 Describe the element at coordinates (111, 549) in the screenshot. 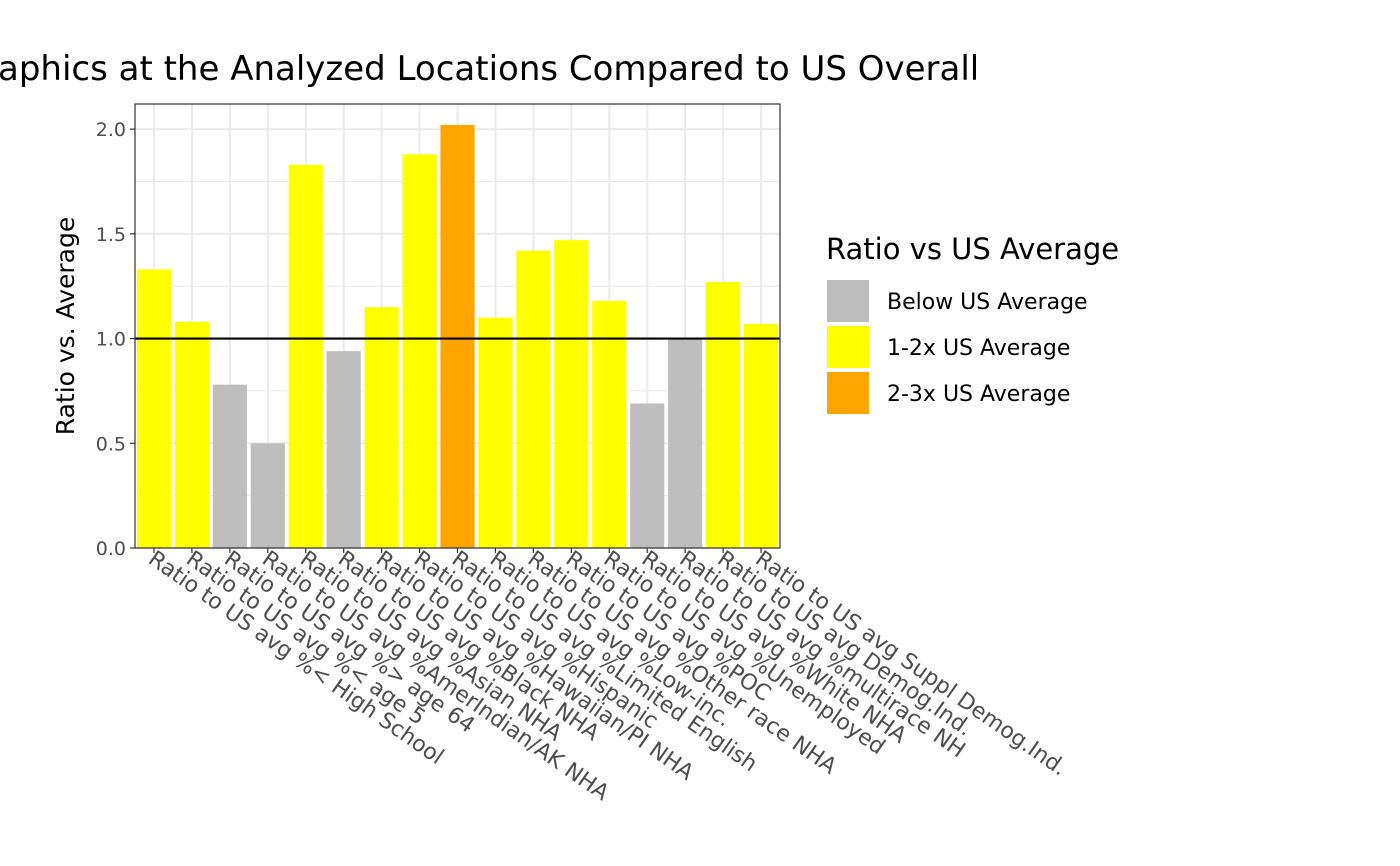

I see `y-tick-label: 0.0` at that location.